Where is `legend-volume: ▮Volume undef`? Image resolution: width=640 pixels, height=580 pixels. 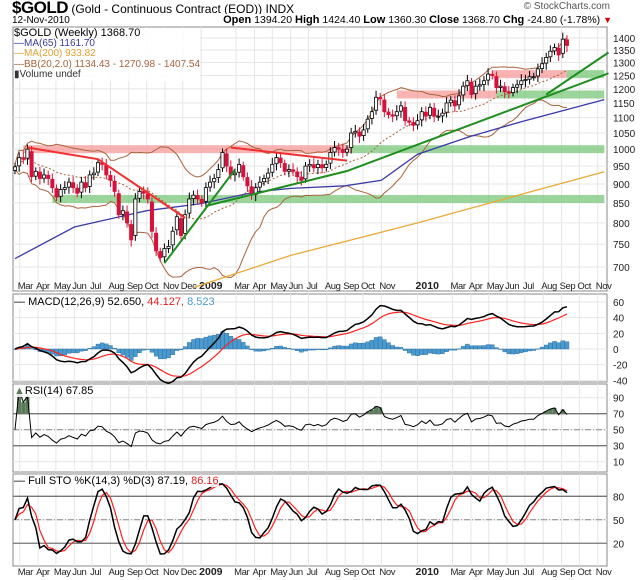
legend-volume: ▮Volume undef is located at coordinates (47, 74).